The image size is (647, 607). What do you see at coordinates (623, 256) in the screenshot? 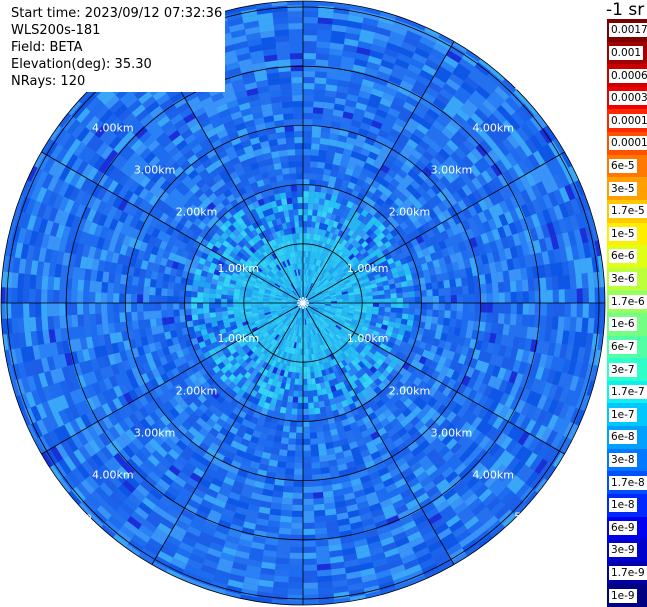
I see `colorbar-label: 6e-6` at bounding box center [623, 256].